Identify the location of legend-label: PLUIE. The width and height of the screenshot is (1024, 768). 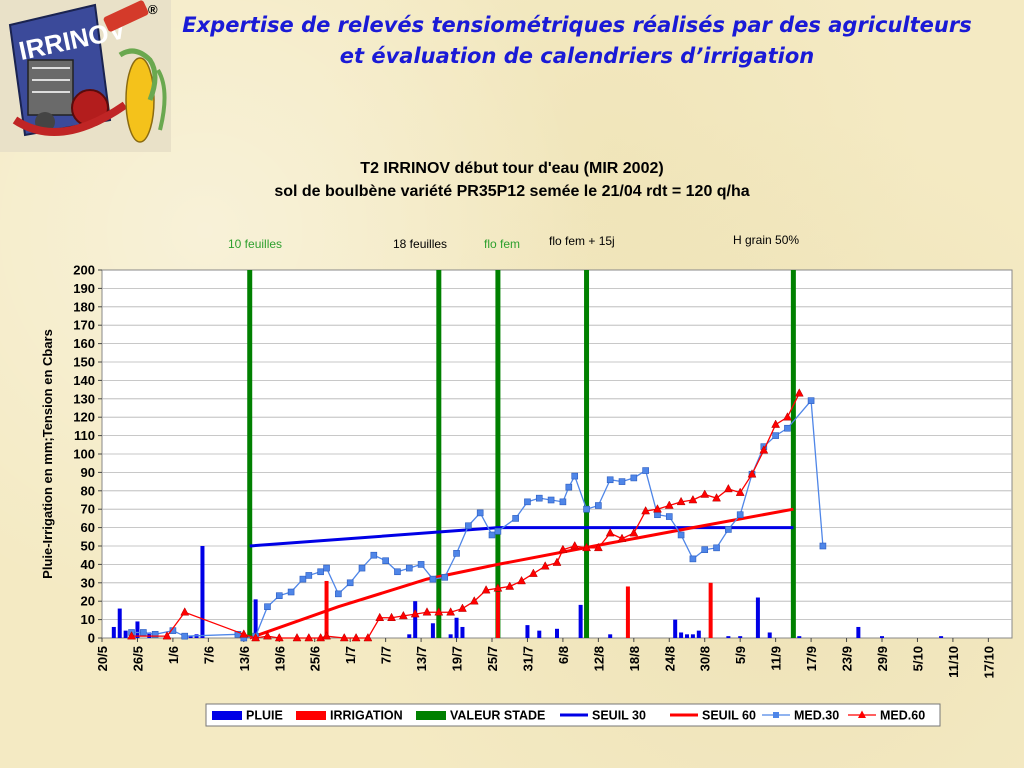
(264, 716).